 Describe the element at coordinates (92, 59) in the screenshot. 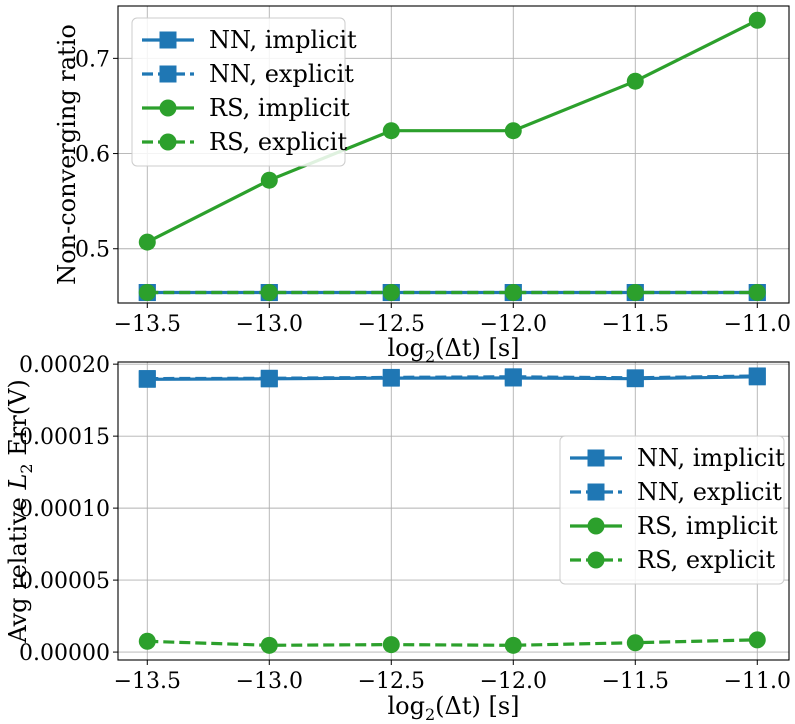

I see `y-tick-label: 0.7` at that location.